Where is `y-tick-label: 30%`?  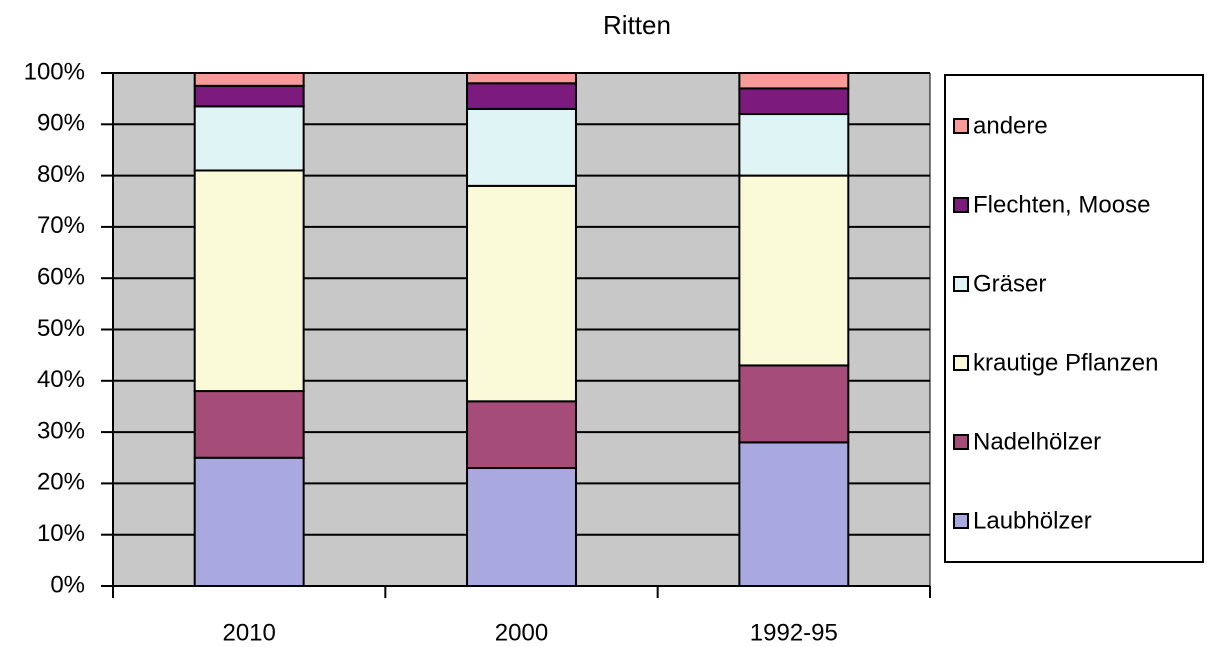 y-tick-label: 30% is located at coordinates (61, 430).